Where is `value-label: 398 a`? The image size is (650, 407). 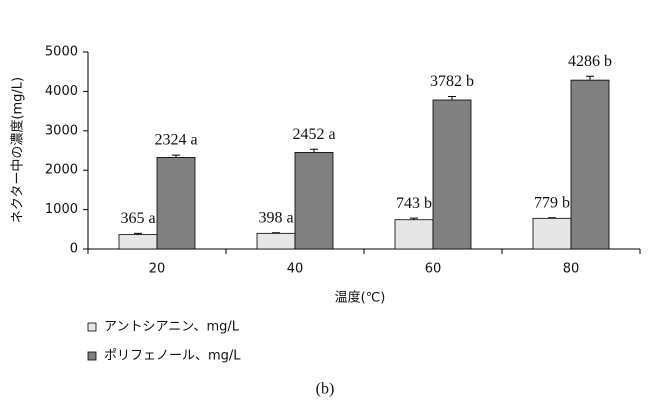
value-label: 398 a is located at coordinates (275, 217).